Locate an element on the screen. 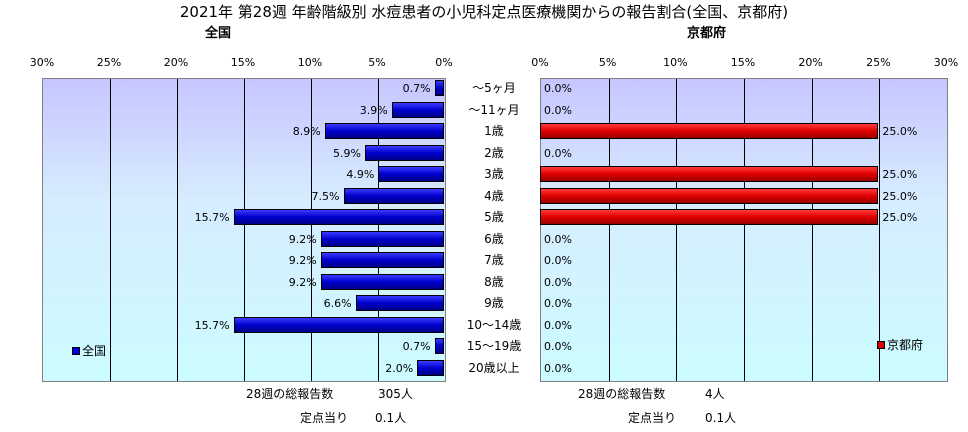 The width and height of the screenshot is (968, 432). category-label: 6歳 is located at coordinates (494, 238).